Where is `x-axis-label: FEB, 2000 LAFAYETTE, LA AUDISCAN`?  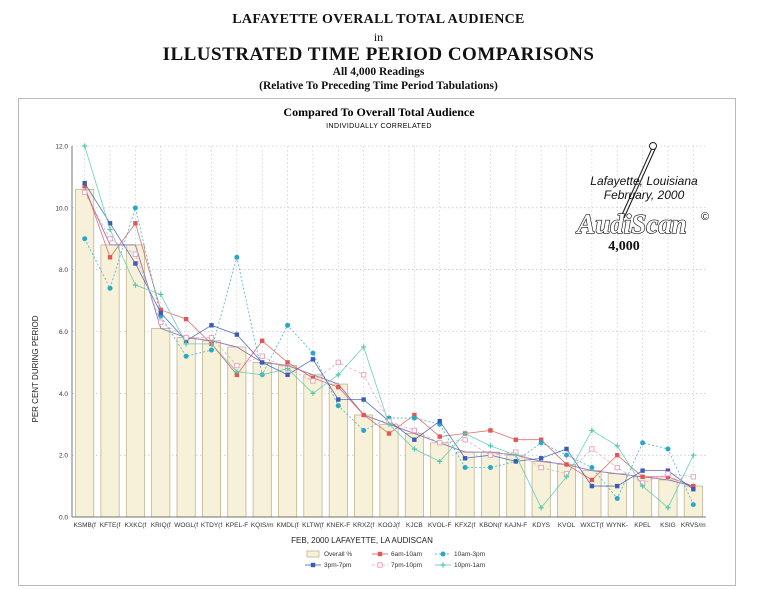
x-axis-label: FEB, 2000 LAFAYETTE, LA AUDISCAN is located at coordinates (362, 540).